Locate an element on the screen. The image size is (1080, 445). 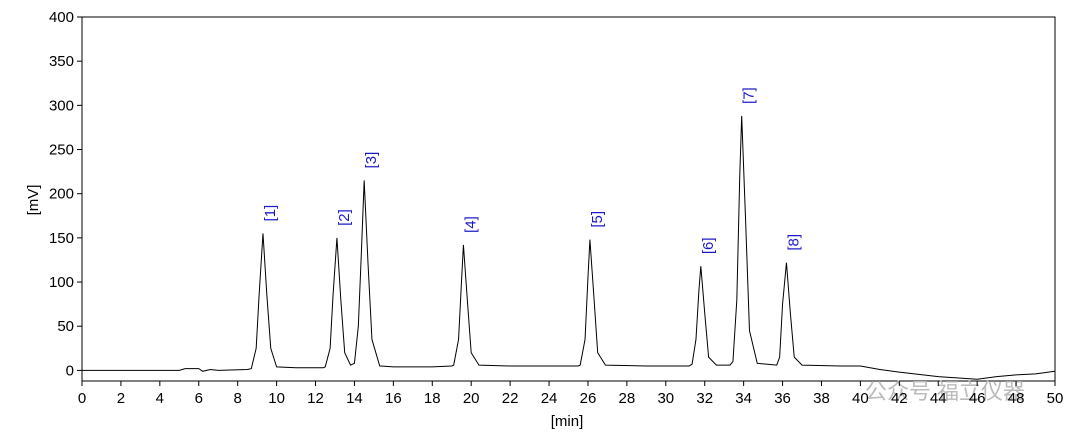
x-tick-label: 0 is located at coordinates (82, 398).